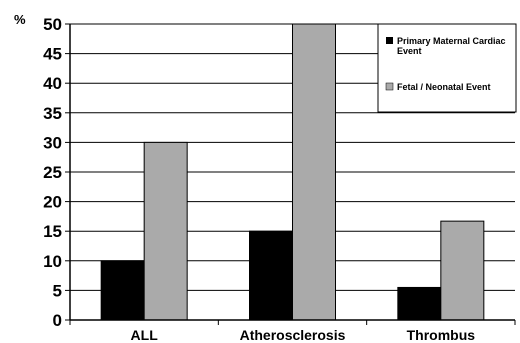 This screenshot has width=520, height=343. What do you see at coordinates (52, 24) in the screenshot?
I see `y-tick-label: 50` at bounding box center [52, 24].